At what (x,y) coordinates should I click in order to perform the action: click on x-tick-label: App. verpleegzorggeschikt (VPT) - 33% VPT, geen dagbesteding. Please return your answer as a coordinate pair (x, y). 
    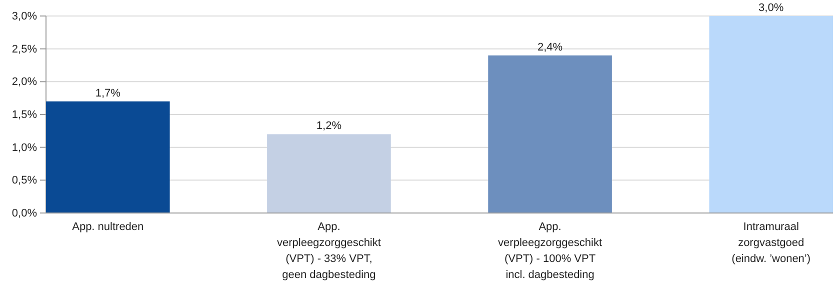
    Looking at the image, I should click on (328, 251).